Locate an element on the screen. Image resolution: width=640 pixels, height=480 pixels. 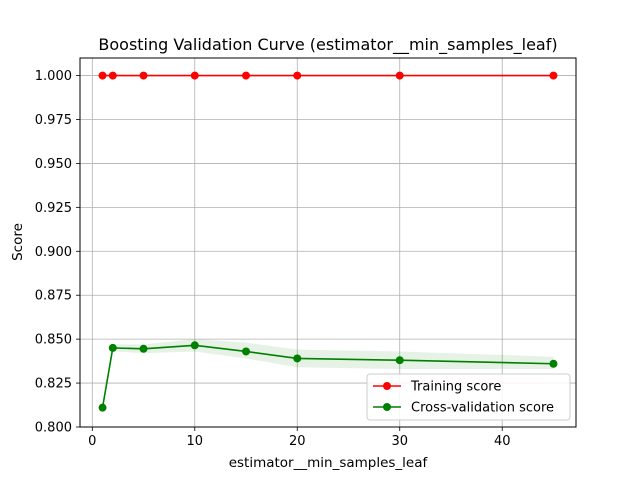
x-tick-label: 0 is located at coordinates (92, 441).